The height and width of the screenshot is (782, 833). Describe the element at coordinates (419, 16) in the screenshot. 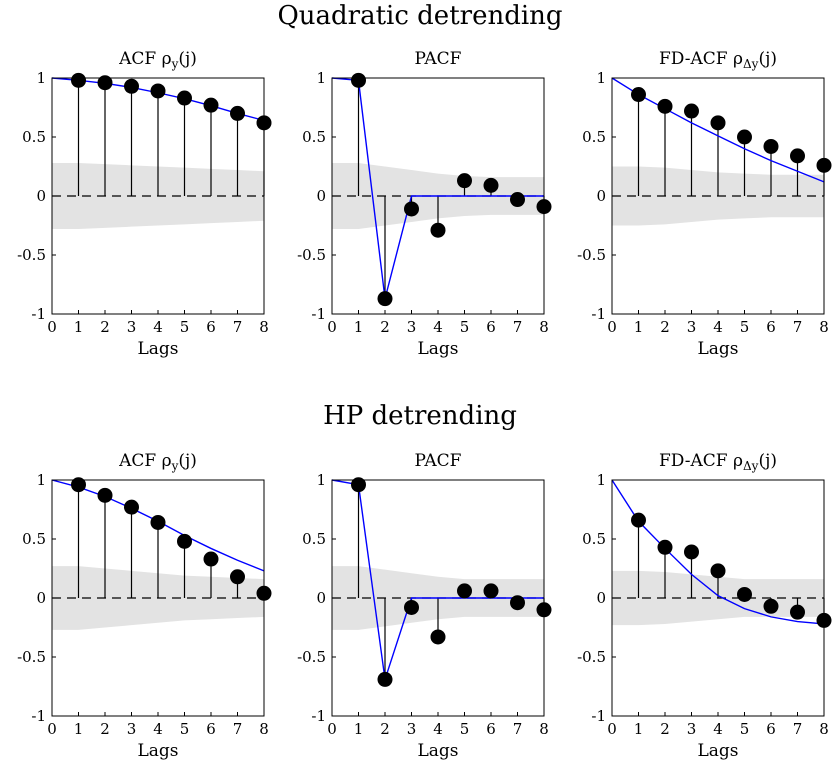

I see `section-title-quadratic: Quadratic detrending` at that location.